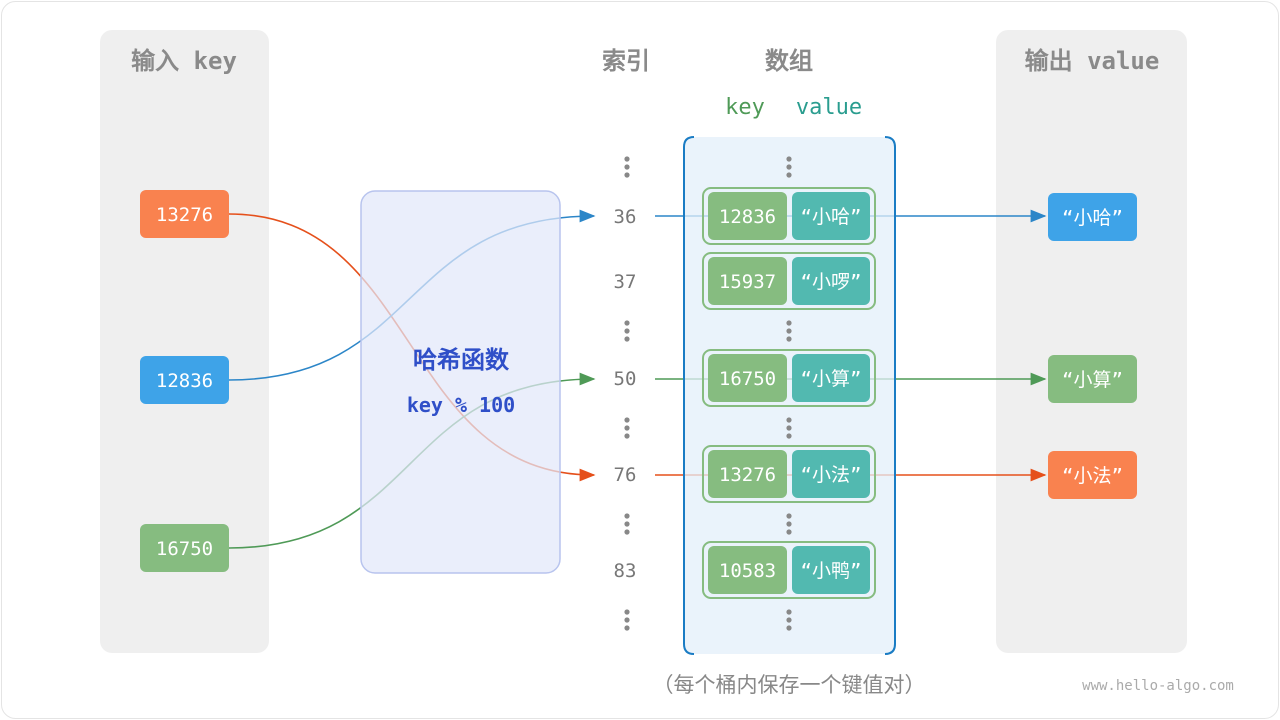  I want to click on input-key: 16750, so click(184, 549).